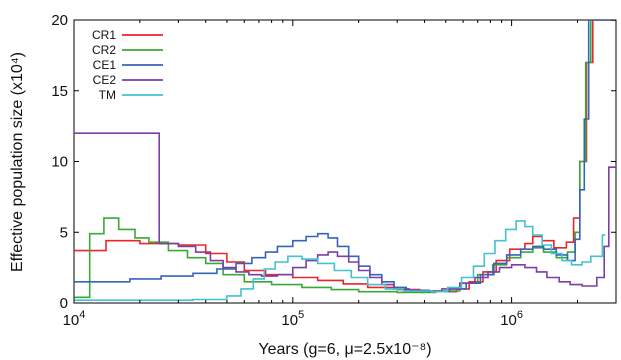  I want to click on y-tick-label: 5, so click(64, 232).